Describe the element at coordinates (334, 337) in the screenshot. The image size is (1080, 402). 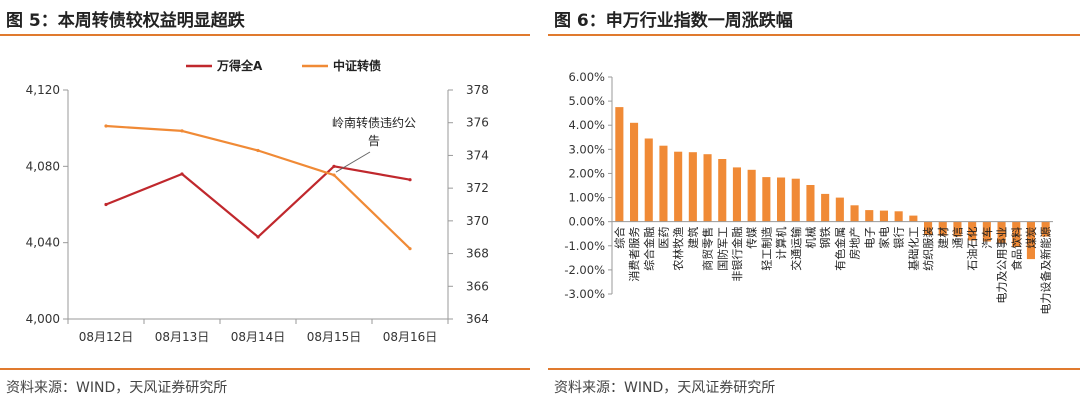
I see `x-tick-label: 08月15日` at that location.